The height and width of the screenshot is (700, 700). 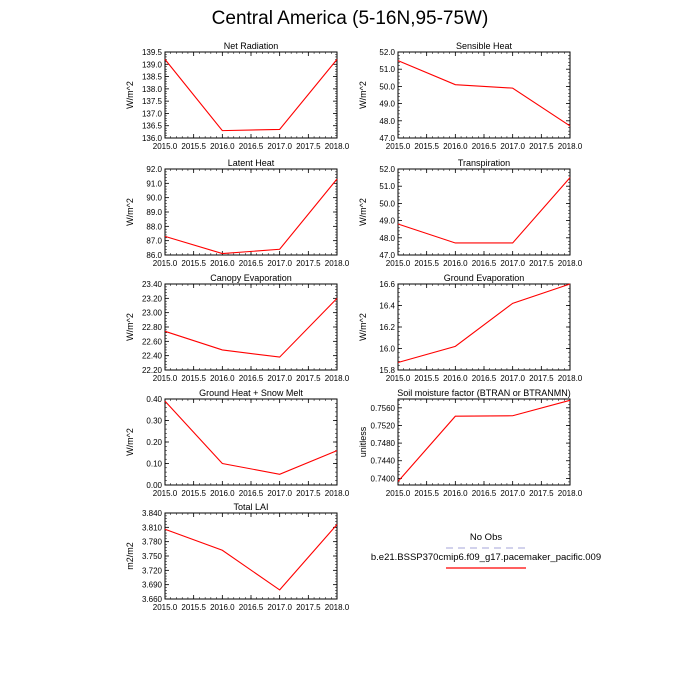 What do you see at coordinates (383, 461) in the screenshot?
I see `y-tick-label: 0.7440` at bounding box center [383, 461].